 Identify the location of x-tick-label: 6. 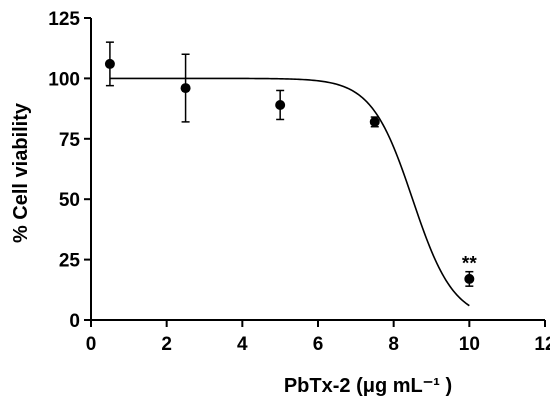
(318, 344).